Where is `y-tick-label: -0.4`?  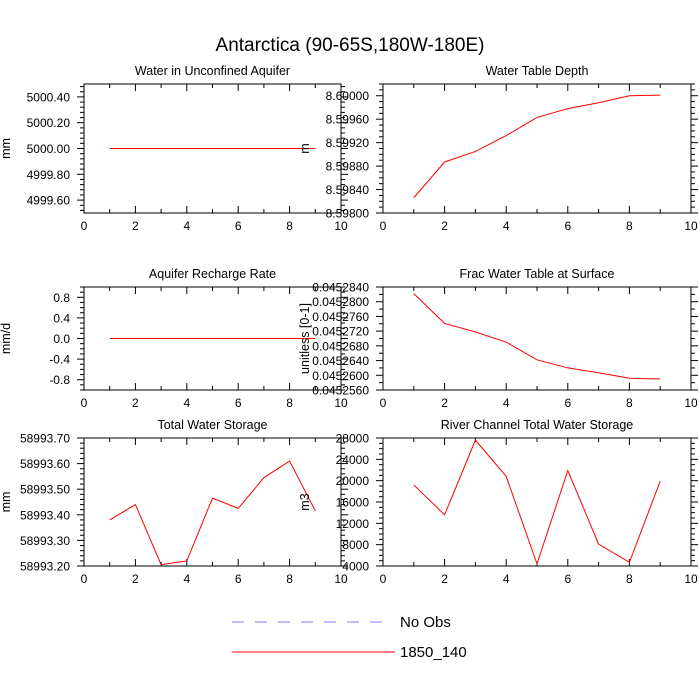 y-tick-label: -0.4 is located at coordinates (59, 360).